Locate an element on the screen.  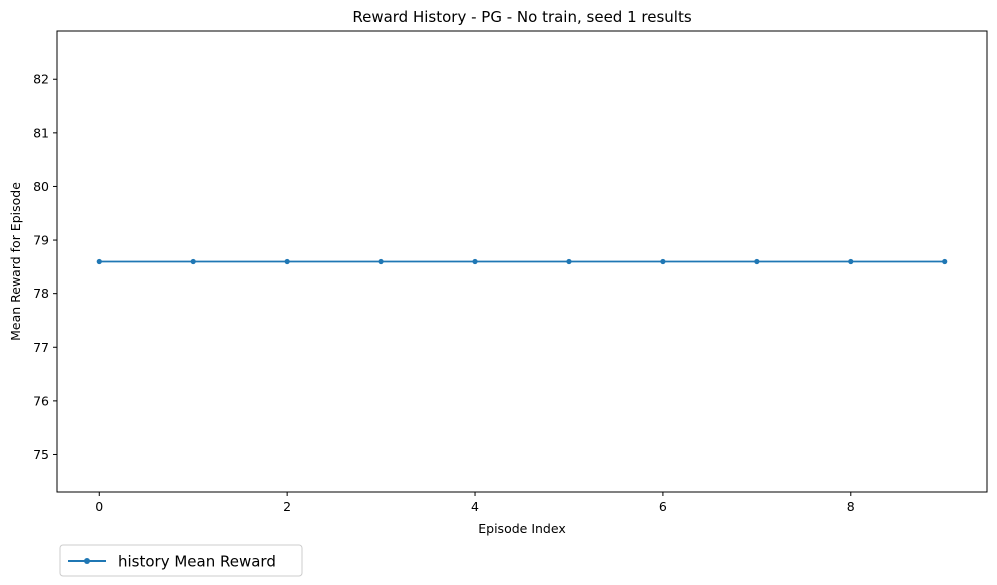
legend: history Mean Reward is located at coordinates (181, 560).